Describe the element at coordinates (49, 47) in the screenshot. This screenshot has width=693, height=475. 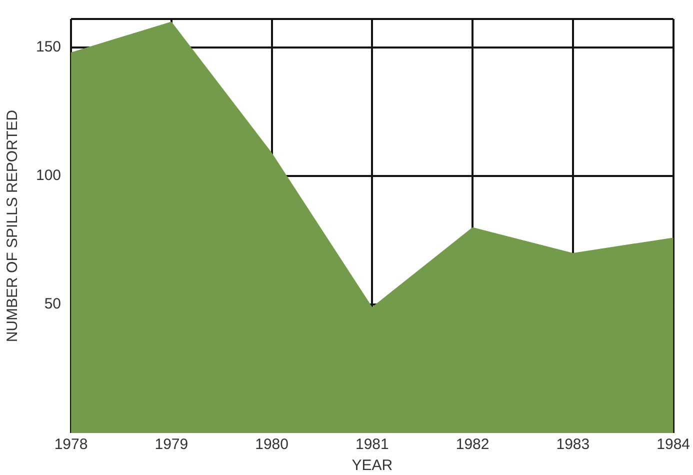
I see `y-tick-label: 150` at that location.